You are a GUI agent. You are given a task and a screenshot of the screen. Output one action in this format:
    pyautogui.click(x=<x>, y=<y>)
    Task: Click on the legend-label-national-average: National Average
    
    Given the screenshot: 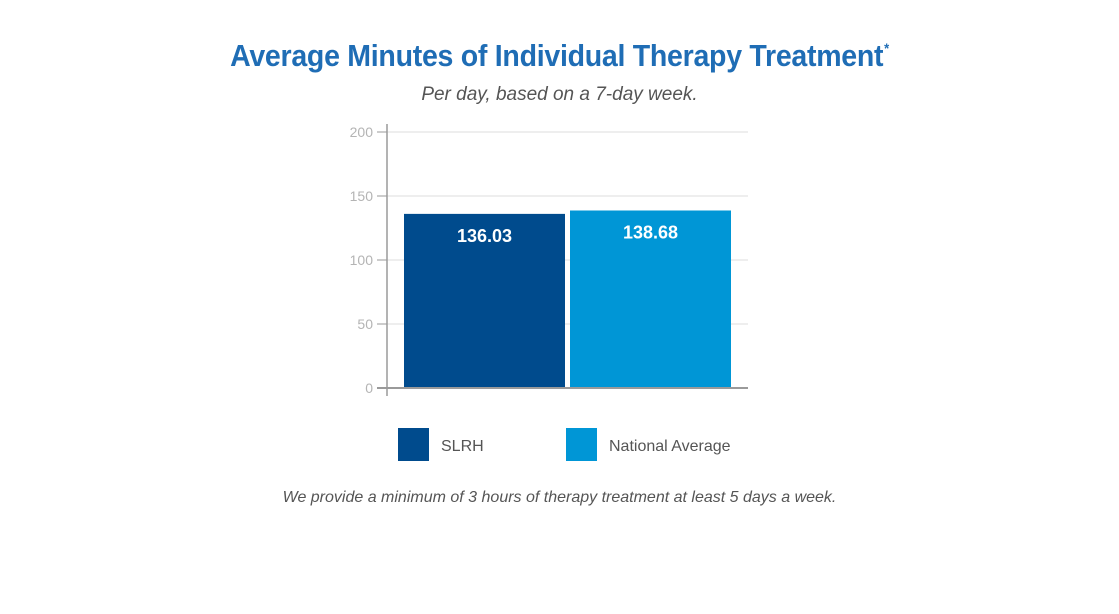 What is the action you would take?
    pyautogui.click(x=670, y=446)
    